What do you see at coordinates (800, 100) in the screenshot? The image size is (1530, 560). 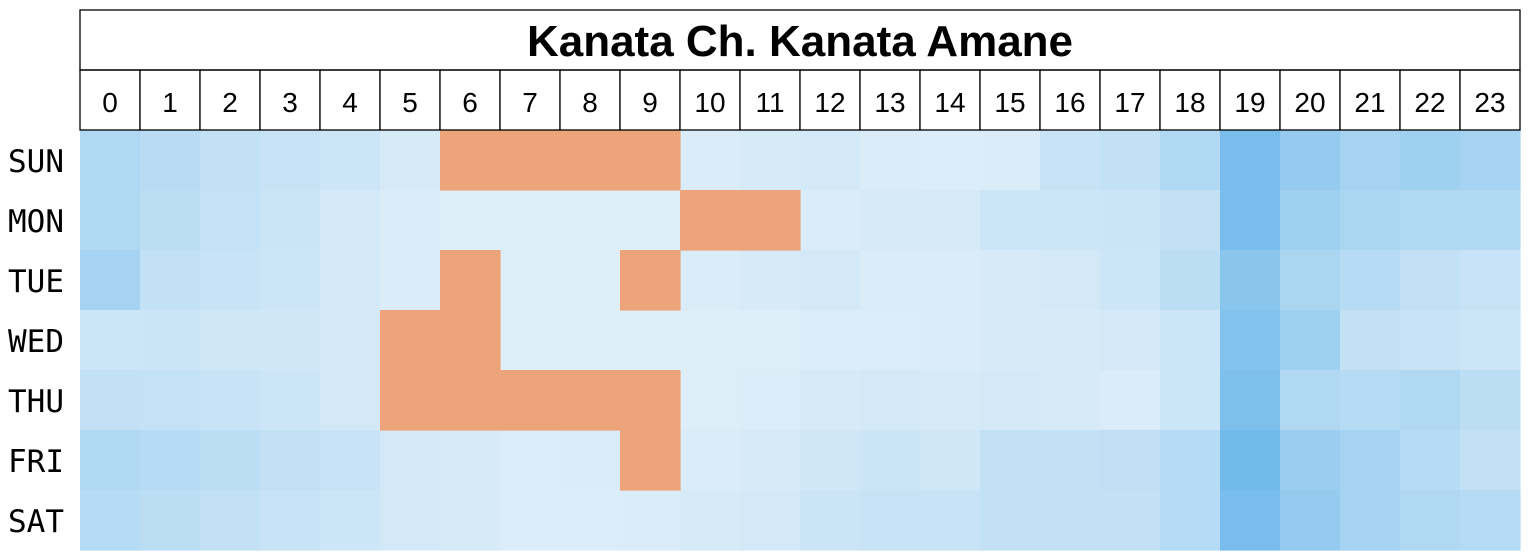 I see `hour-header: 0 1 2 3 4 5 6 7 8 9 10 11 12 13 14 15 16 17 18 19 20 21 22 23` at bounding box center [800, 100].